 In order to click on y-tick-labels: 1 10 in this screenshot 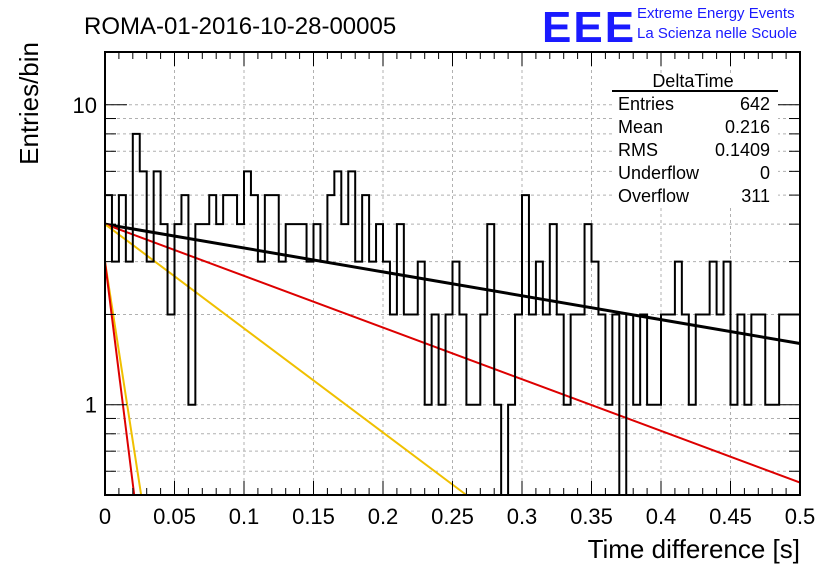, I will do `click(85, 255)`.